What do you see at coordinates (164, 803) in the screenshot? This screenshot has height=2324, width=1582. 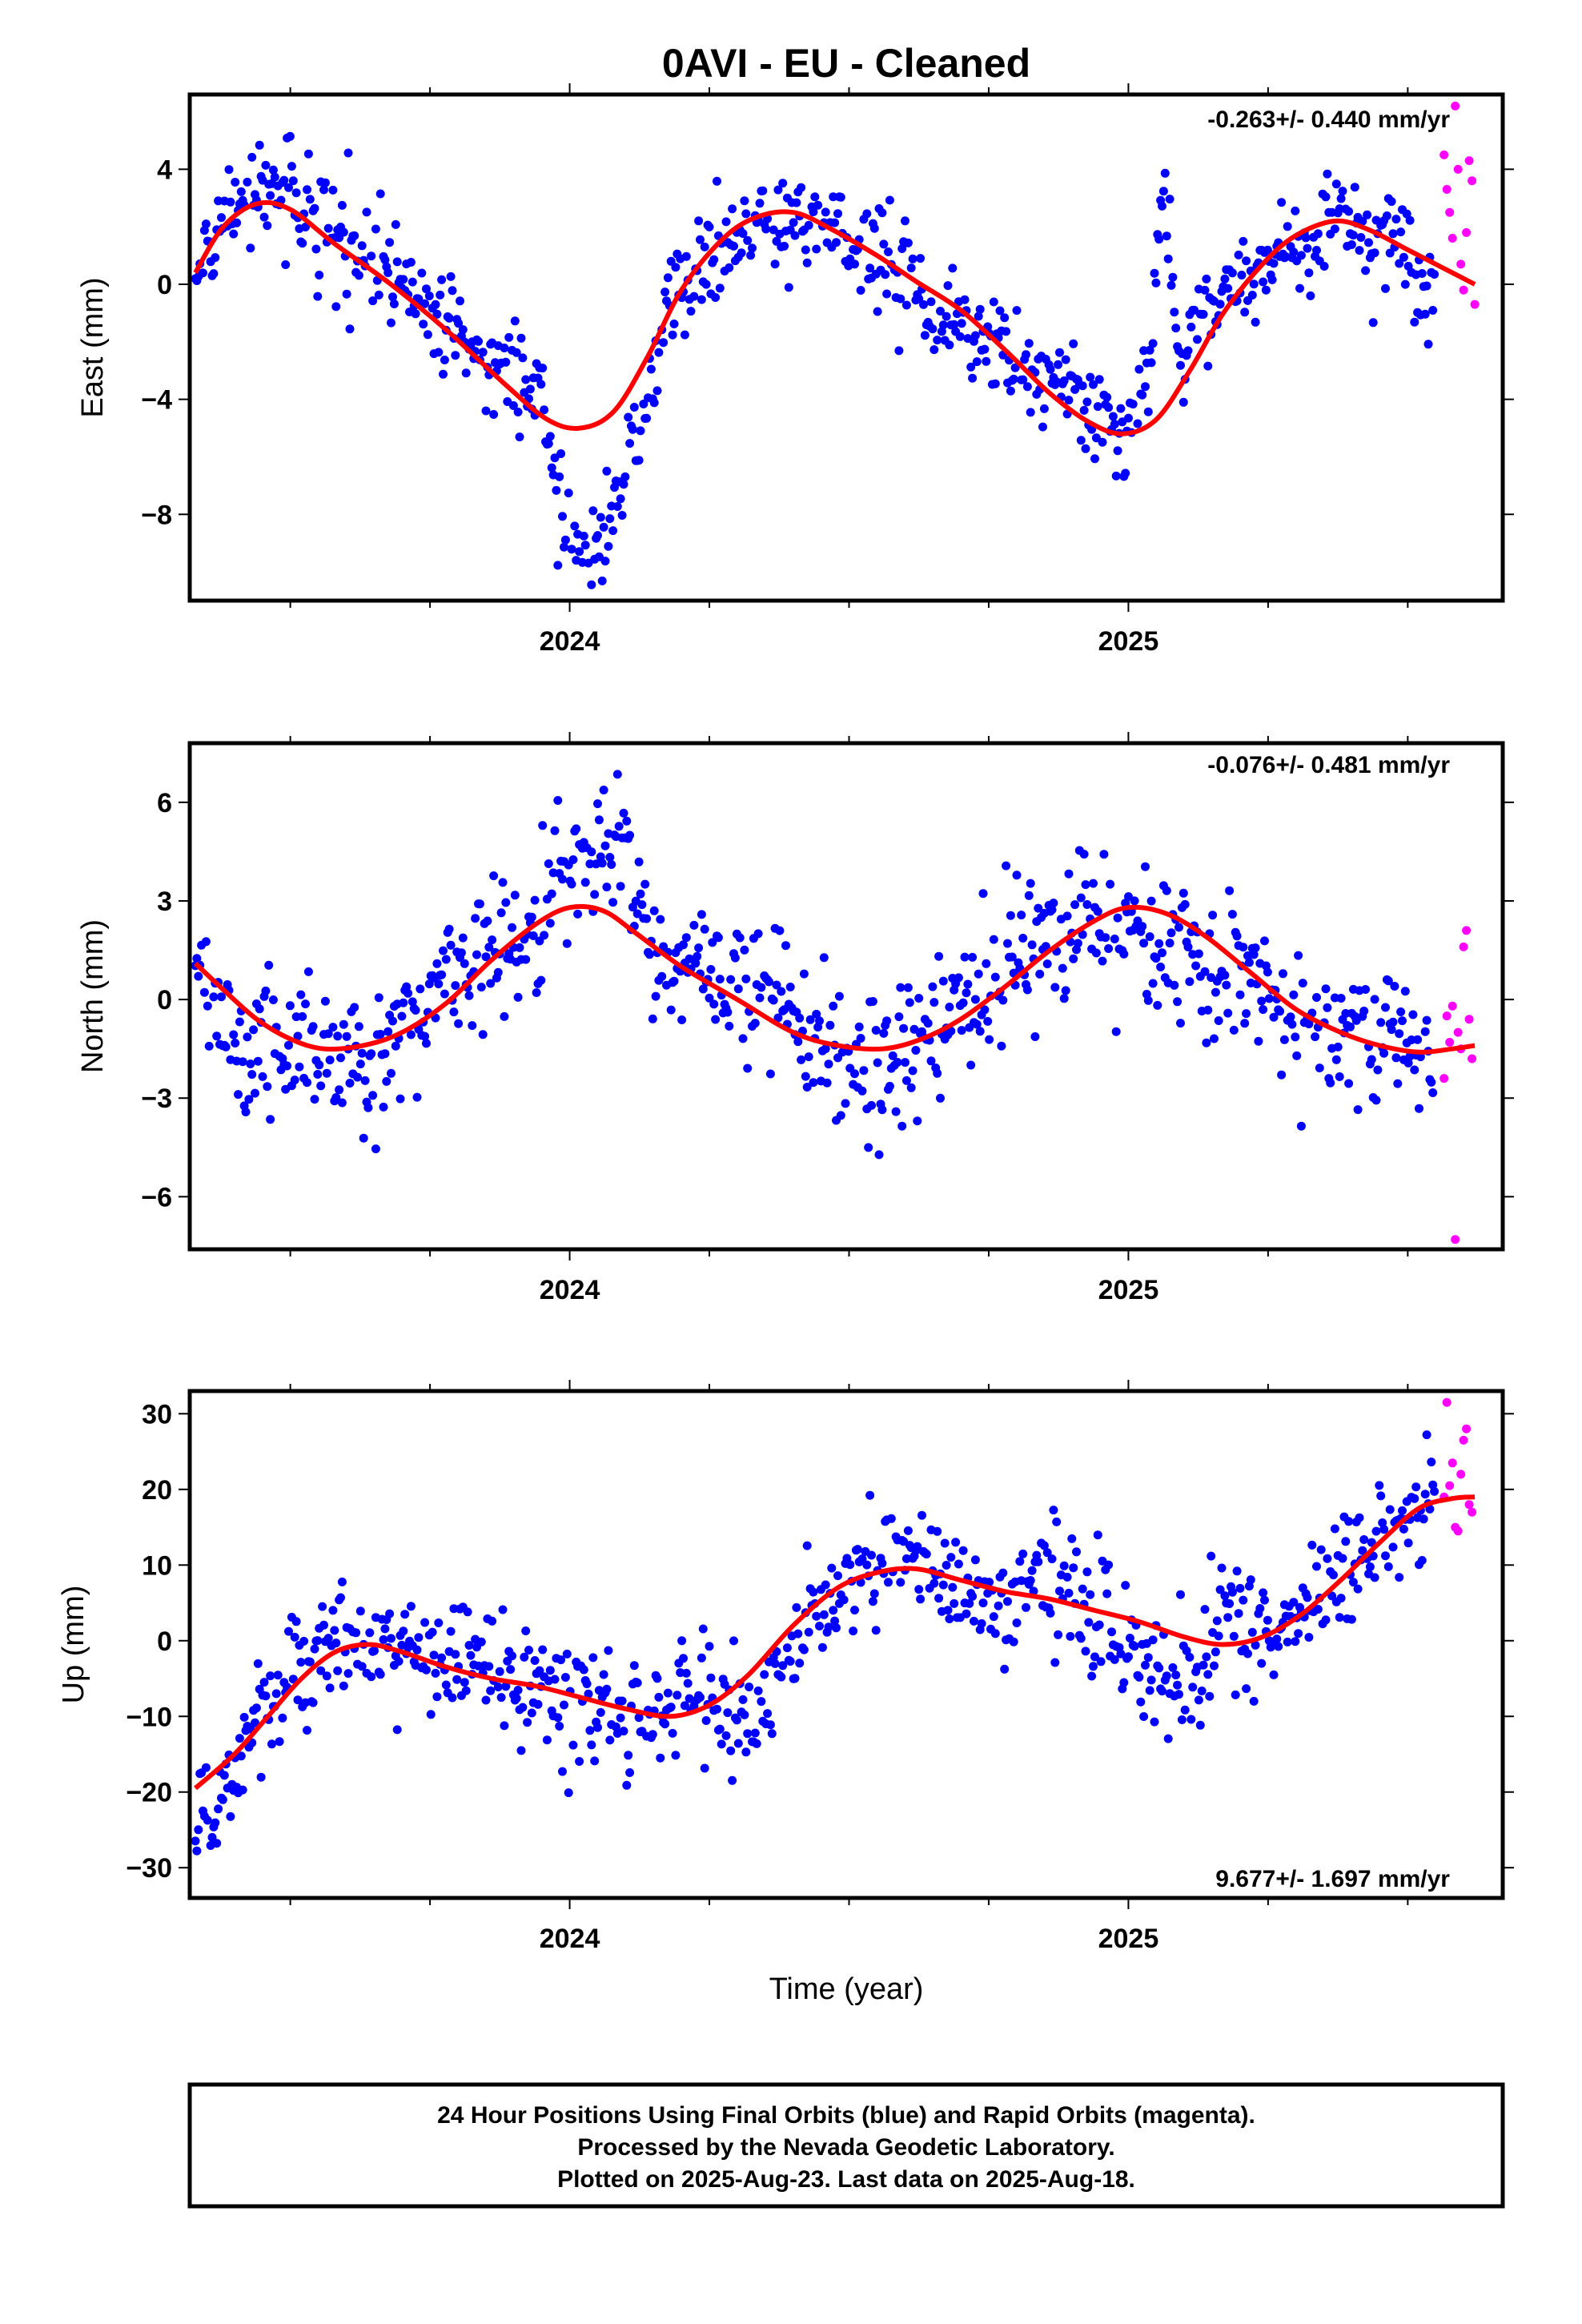 I see `north-ytick-label: 6` at bounding box center [164, 803].